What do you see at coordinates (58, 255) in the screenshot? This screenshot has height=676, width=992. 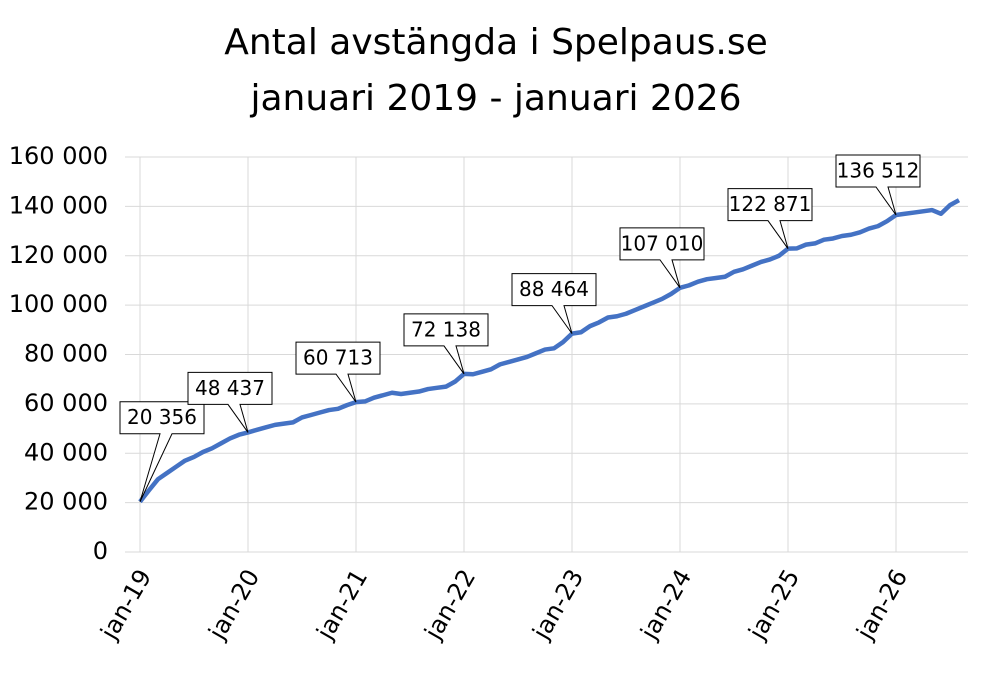 I see `y-tick-label: 120 000` at bounding box center [58, 255].